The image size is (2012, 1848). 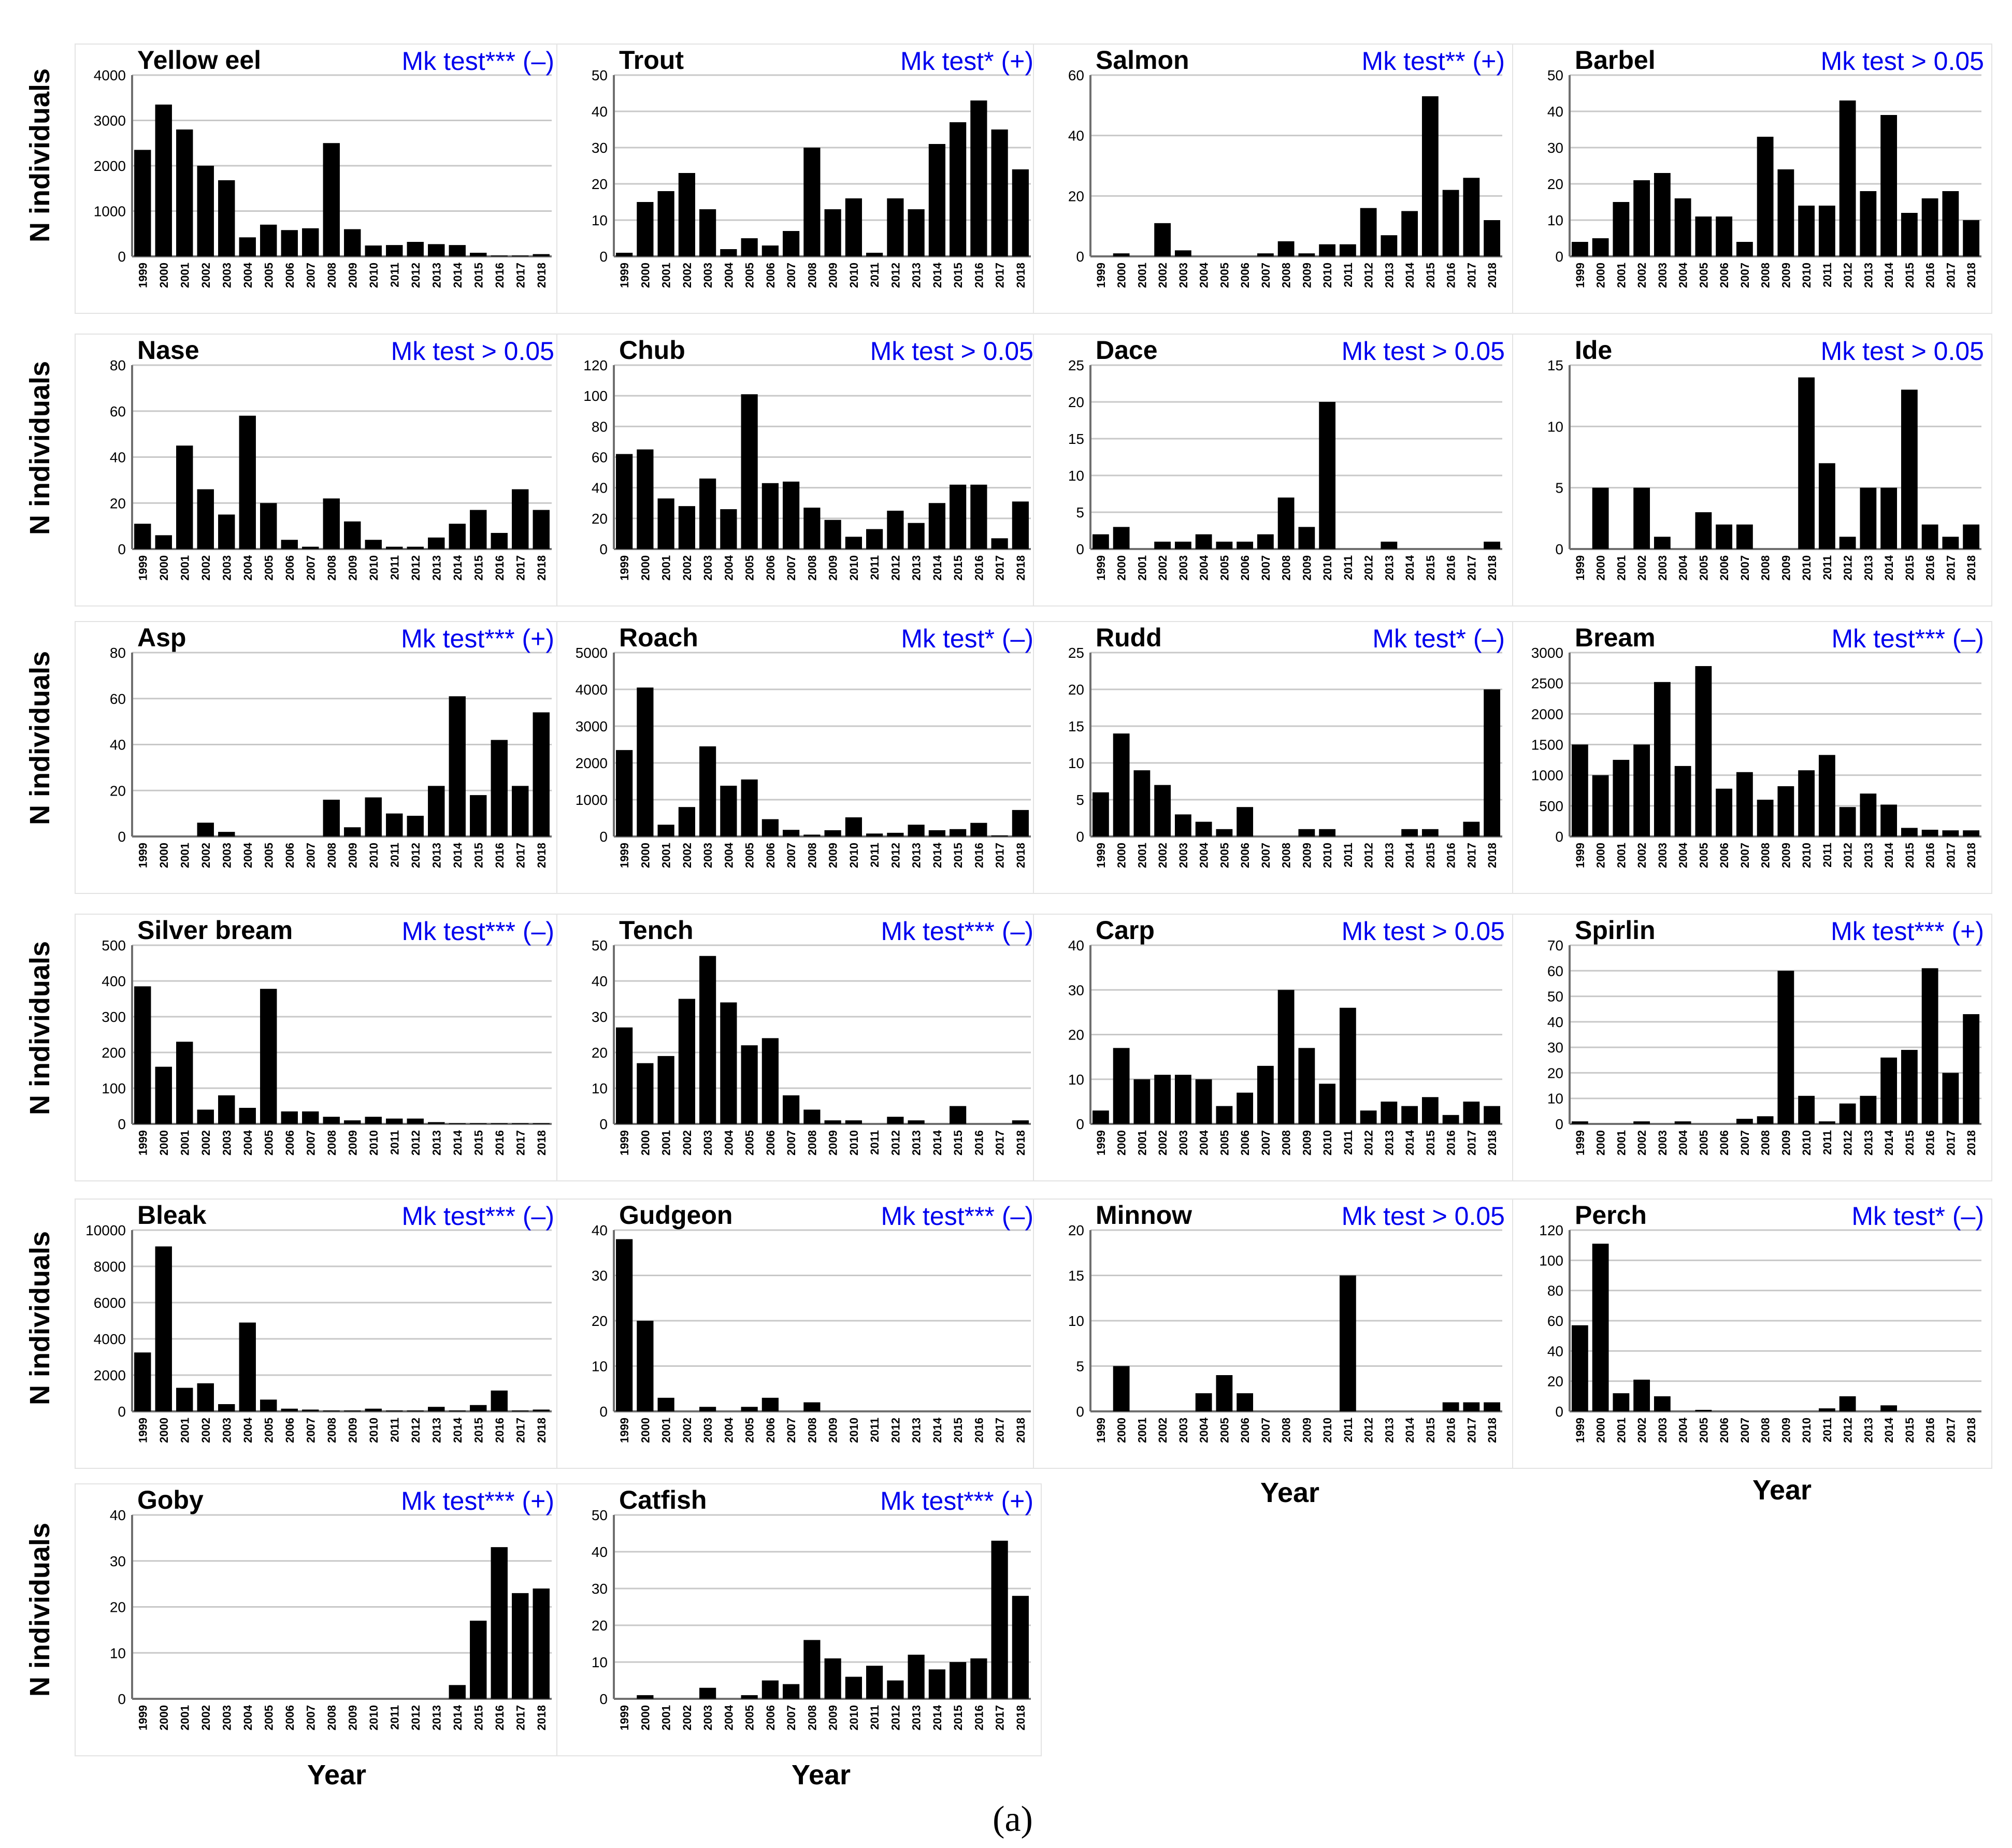 What do you see at coordinates (1752, 179) in the screenshot?
I see `panel-frame` at bounding box center [1752, 179].